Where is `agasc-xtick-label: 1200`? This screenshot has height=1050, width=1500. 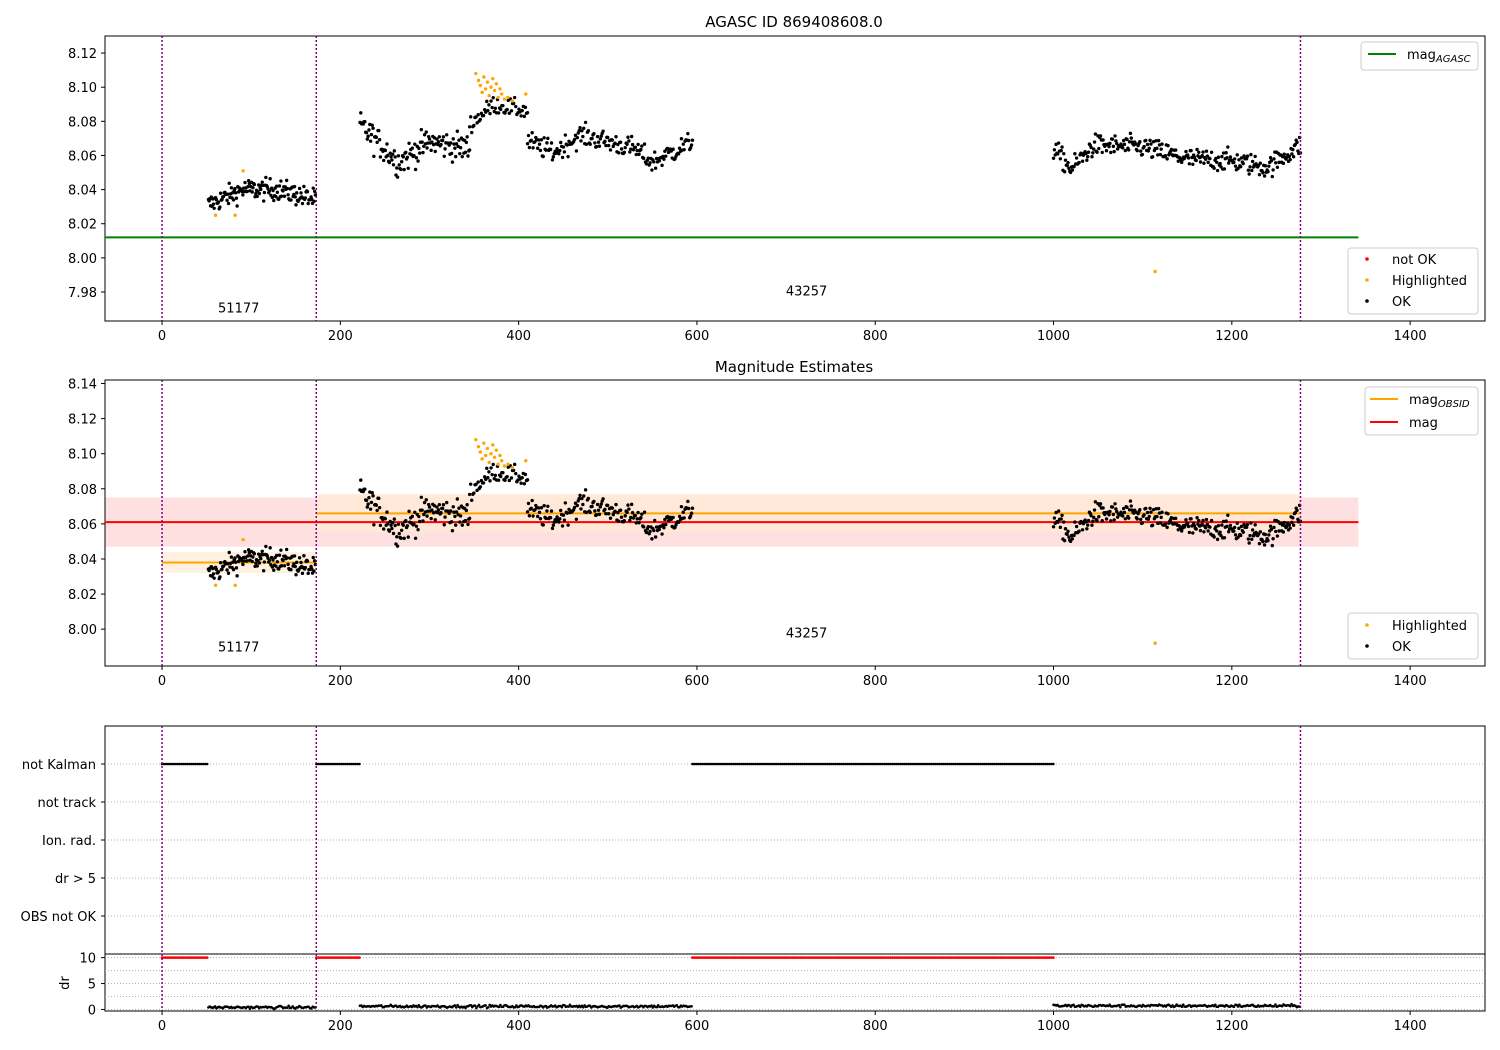
agasc-xtick-label: 1200 is located at coordinates (1231, 336).